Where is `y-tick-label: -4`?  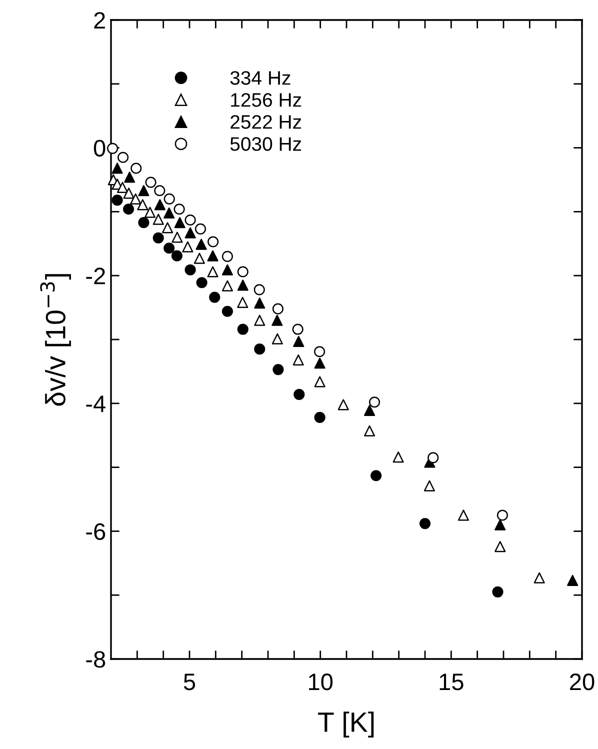
y-tick-label: -4 is located at coordinates (96, 404).